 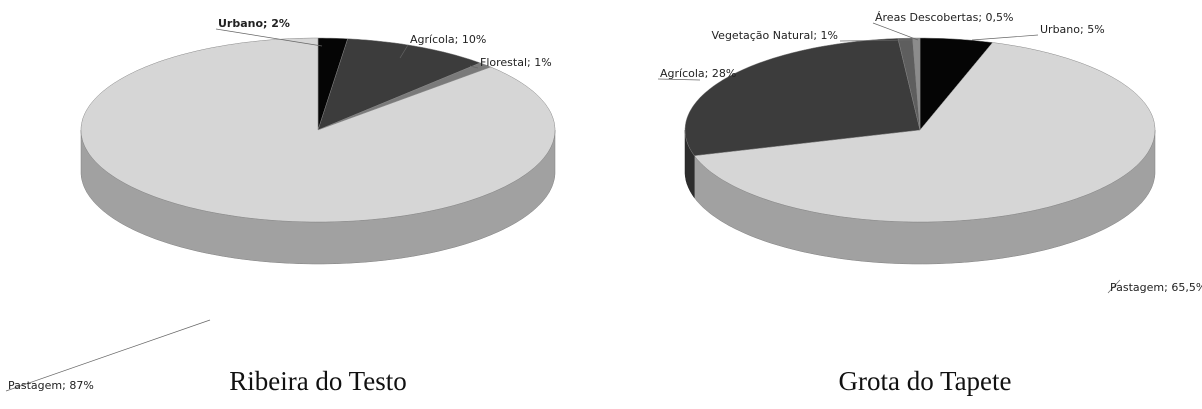 I want to click on data-label: Urbano; 2%, so click(x=254, y=23).